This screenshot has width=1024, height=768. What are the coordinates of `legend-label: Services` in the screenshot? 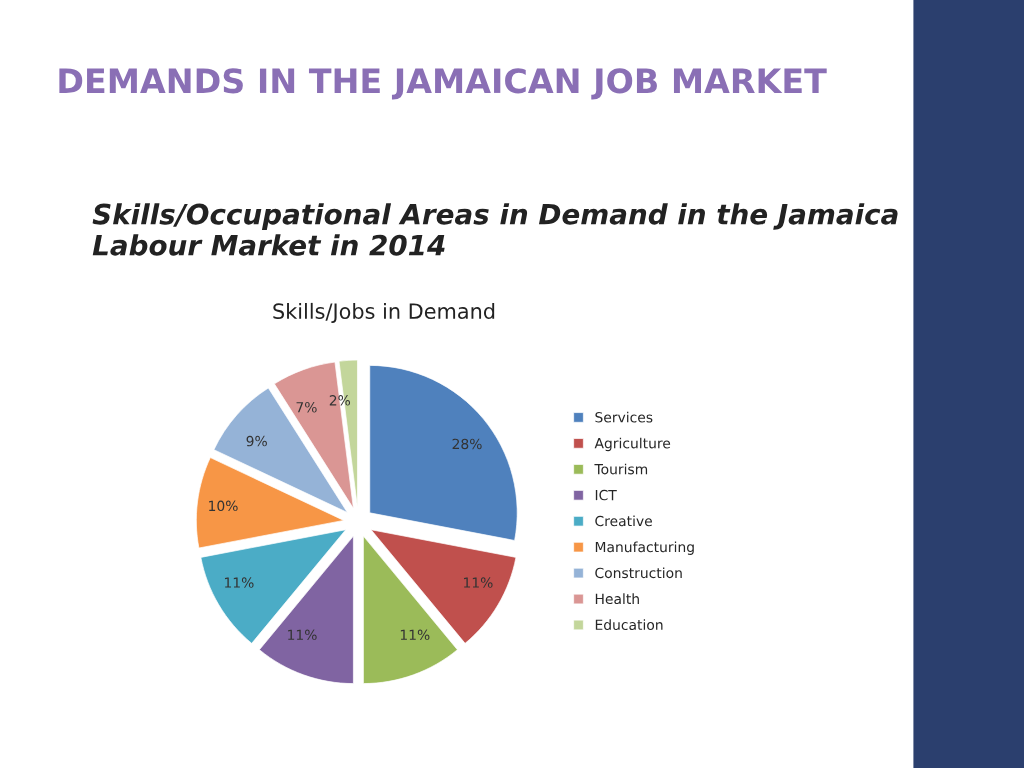 It's located at (624, 417).